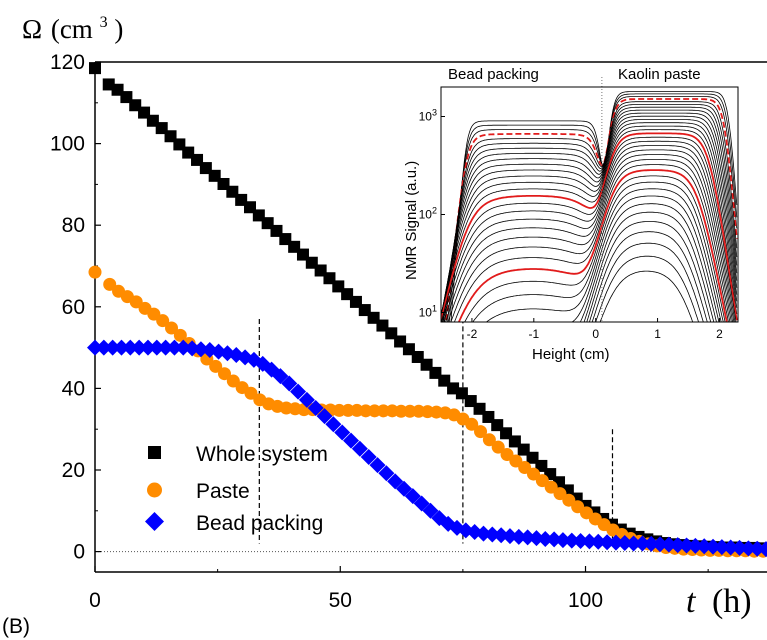 The height and width of the screenshot is (640, 767). Describe the element at coordinates (571, 354) in the screenshot. I see `inset-x-axis-label: Height (cm)` at that location.